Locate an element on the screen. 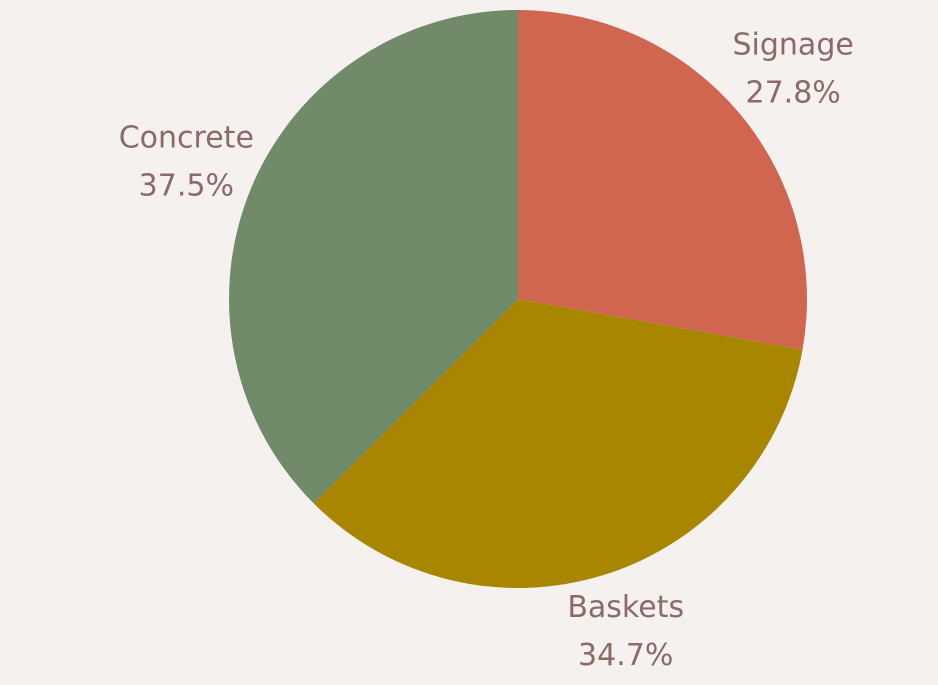 The image size is (938, 685). slice-label-concrete: Concrete is located at coordinates (186, 138).